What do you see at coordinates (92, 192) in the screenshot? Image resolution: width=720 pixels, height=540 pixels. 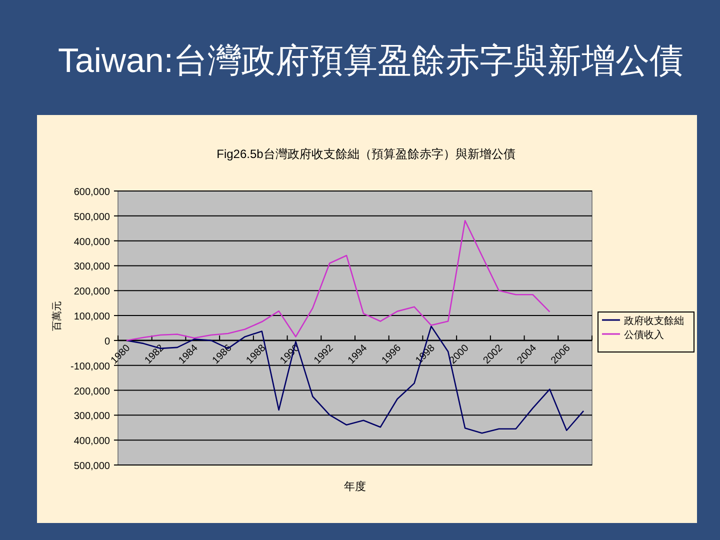 I see `y-tick-label: 600,000` at bounding box center [92, 192].